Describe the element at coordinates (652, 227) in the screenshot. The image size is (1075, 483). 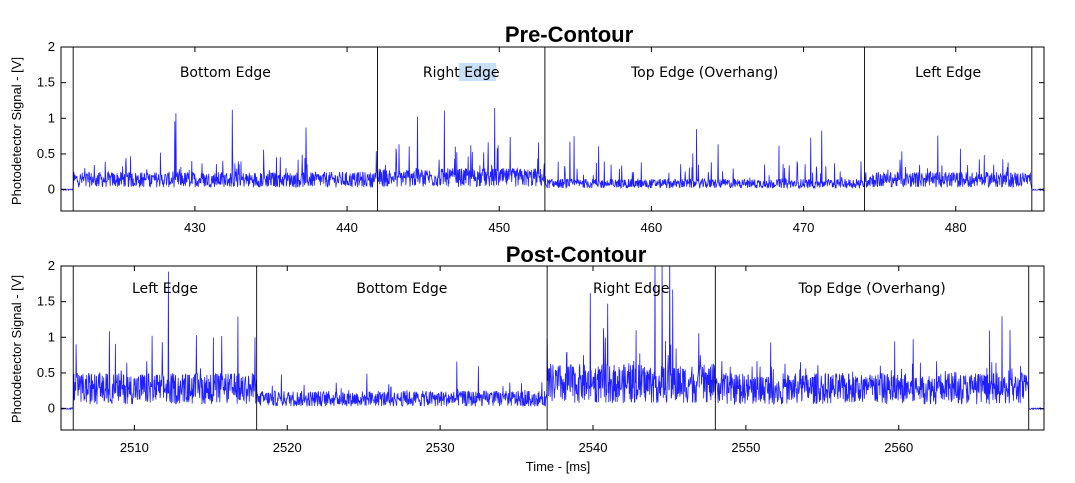
I see `x-tick-label: 460` at that location.